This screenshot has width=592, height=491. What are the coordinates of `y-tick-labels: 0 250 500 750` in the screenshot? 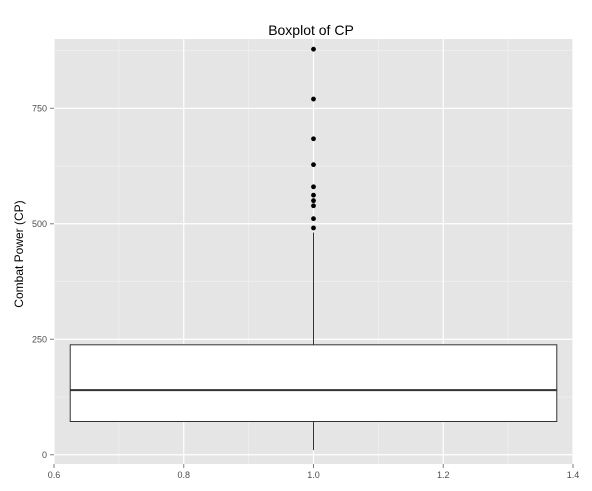 It's located at (39, 281).